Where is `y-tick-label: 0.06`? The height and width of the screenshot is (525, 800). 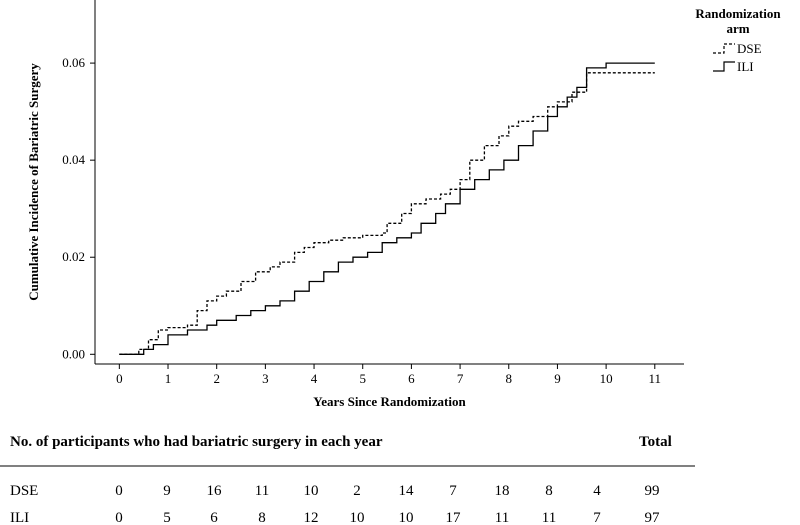
y-tick-label: 0.06 is located at coordinates (73, 62).